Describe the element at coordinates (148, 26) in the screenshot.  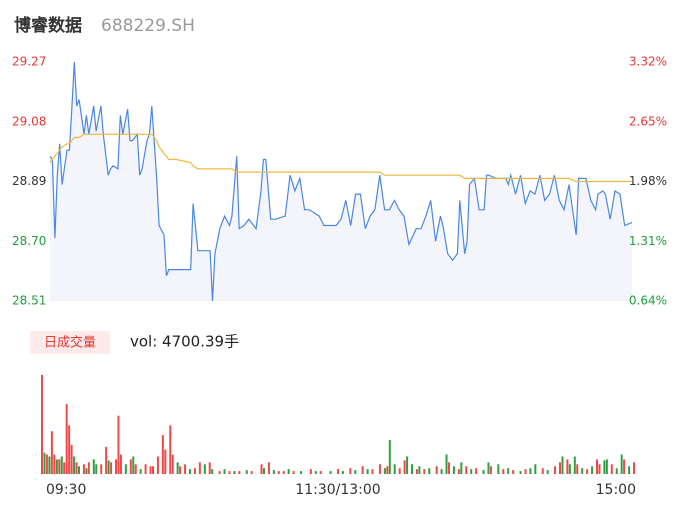
I see `stock-code: 688229.SH` at that location.